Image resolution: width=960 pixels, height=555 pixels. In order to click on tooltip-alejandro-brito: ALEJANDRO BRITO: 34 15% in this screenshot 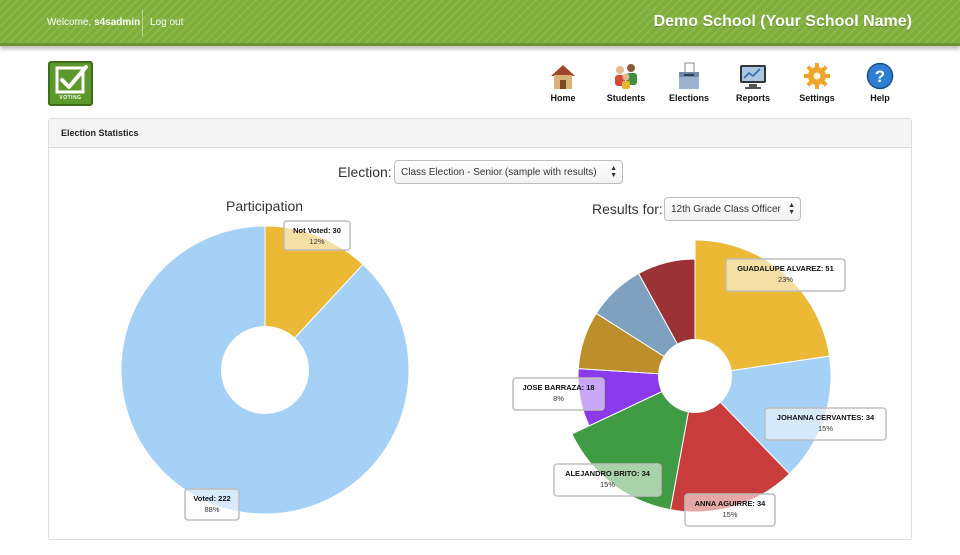, I will do `click(607, 480)`.